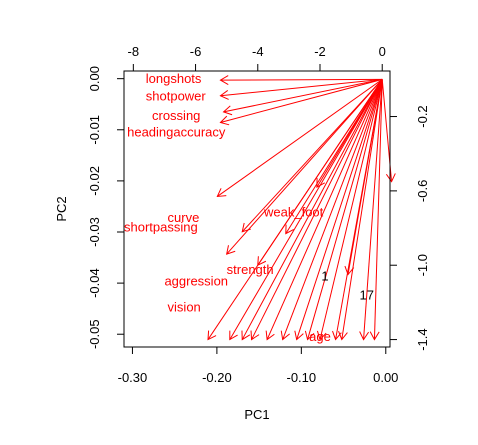 The image size is (478, 445). What do you see at coordinates (212, 335) in the screenshot?
I see `arrowhead-extra1` at bounding box center [212, 335].